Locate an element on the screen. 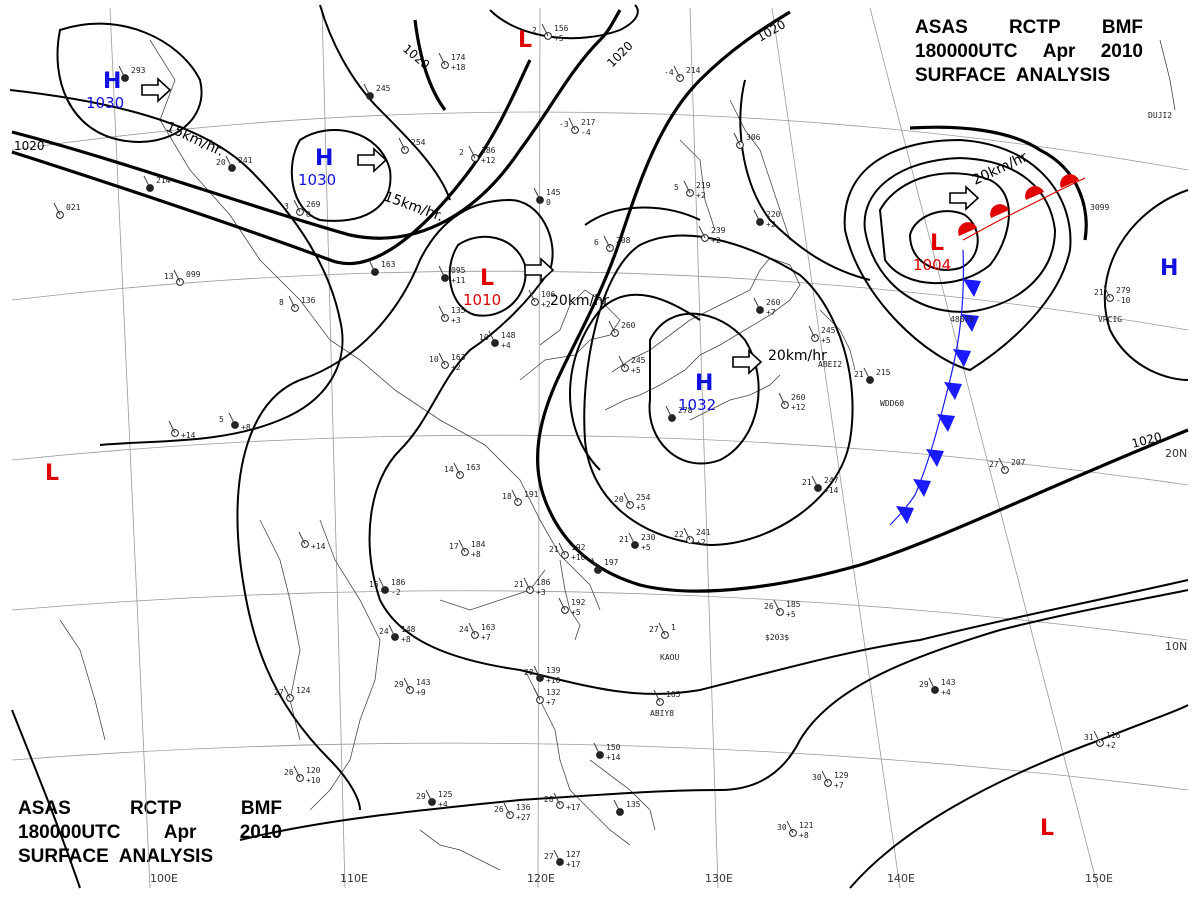  station-id: VRCIG is located at coordinates (1110, 319).